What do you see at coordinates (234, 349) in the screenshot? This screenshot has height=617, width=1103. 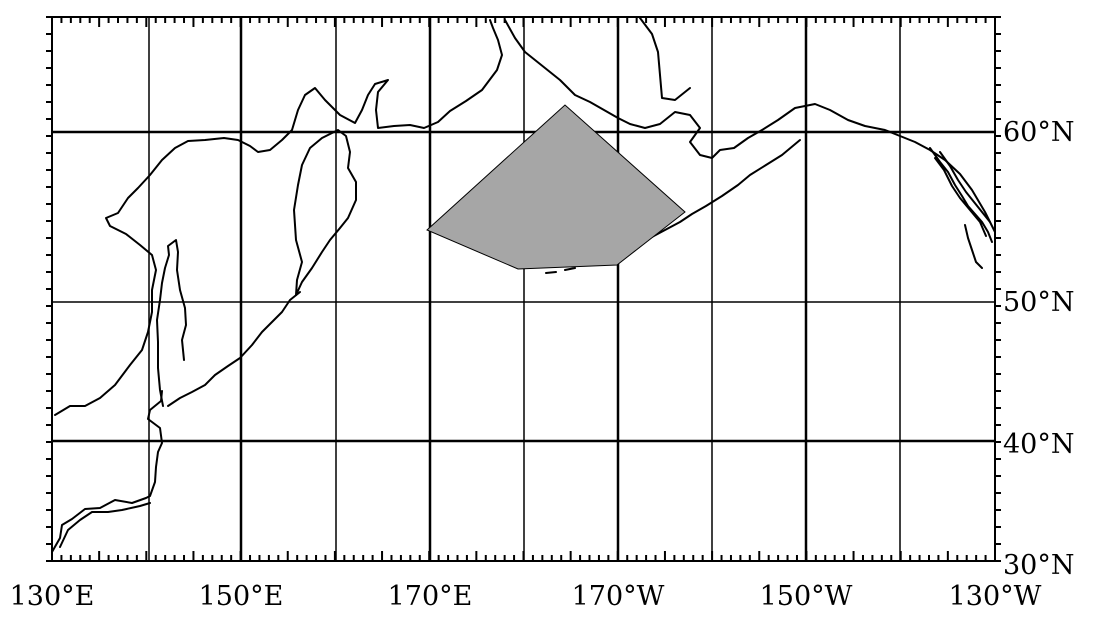 I see `coastline-kurils` at bounding box center [234, 349].